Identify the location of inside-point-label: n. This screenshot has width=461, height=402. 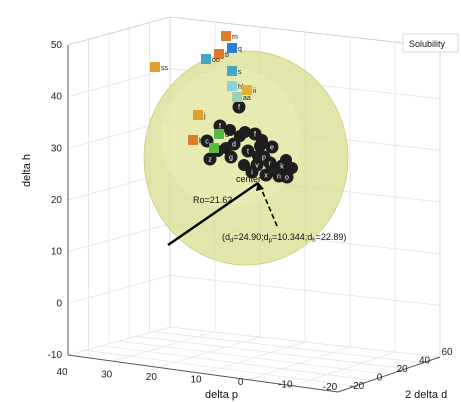
(279, 177).